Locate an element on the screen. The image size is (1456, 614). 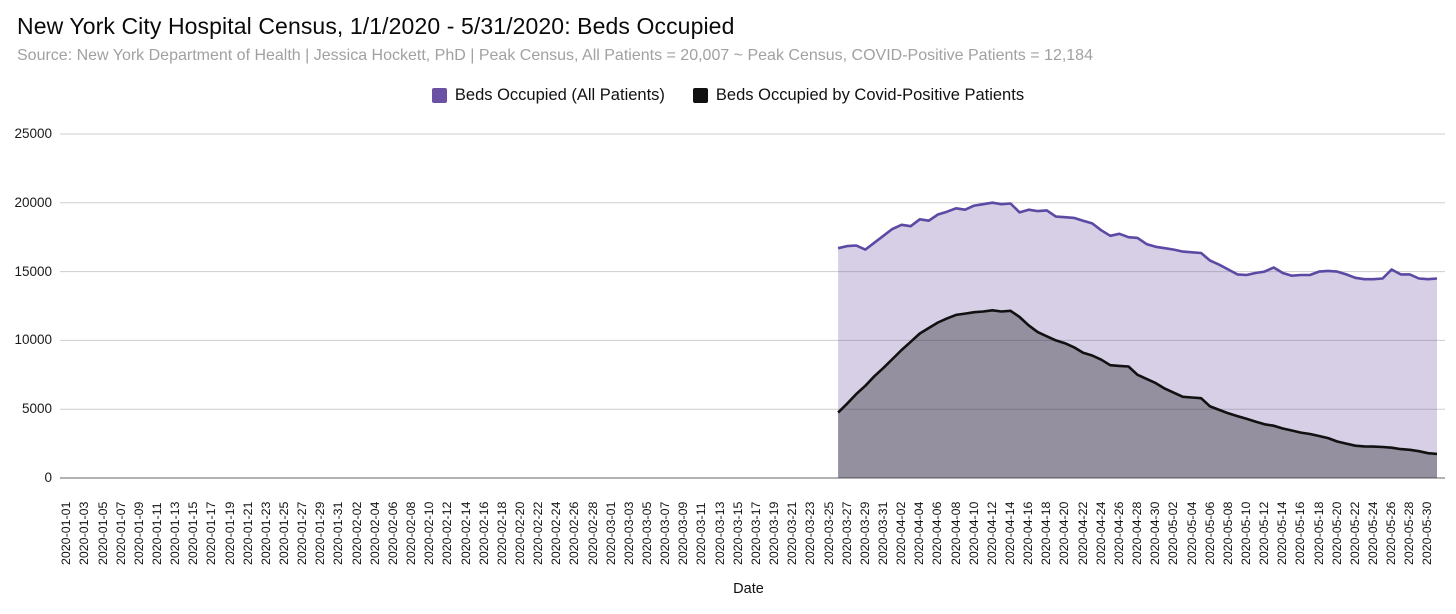
x-tick-label: 2020-05-20 is located at coordinates (1336, 533).